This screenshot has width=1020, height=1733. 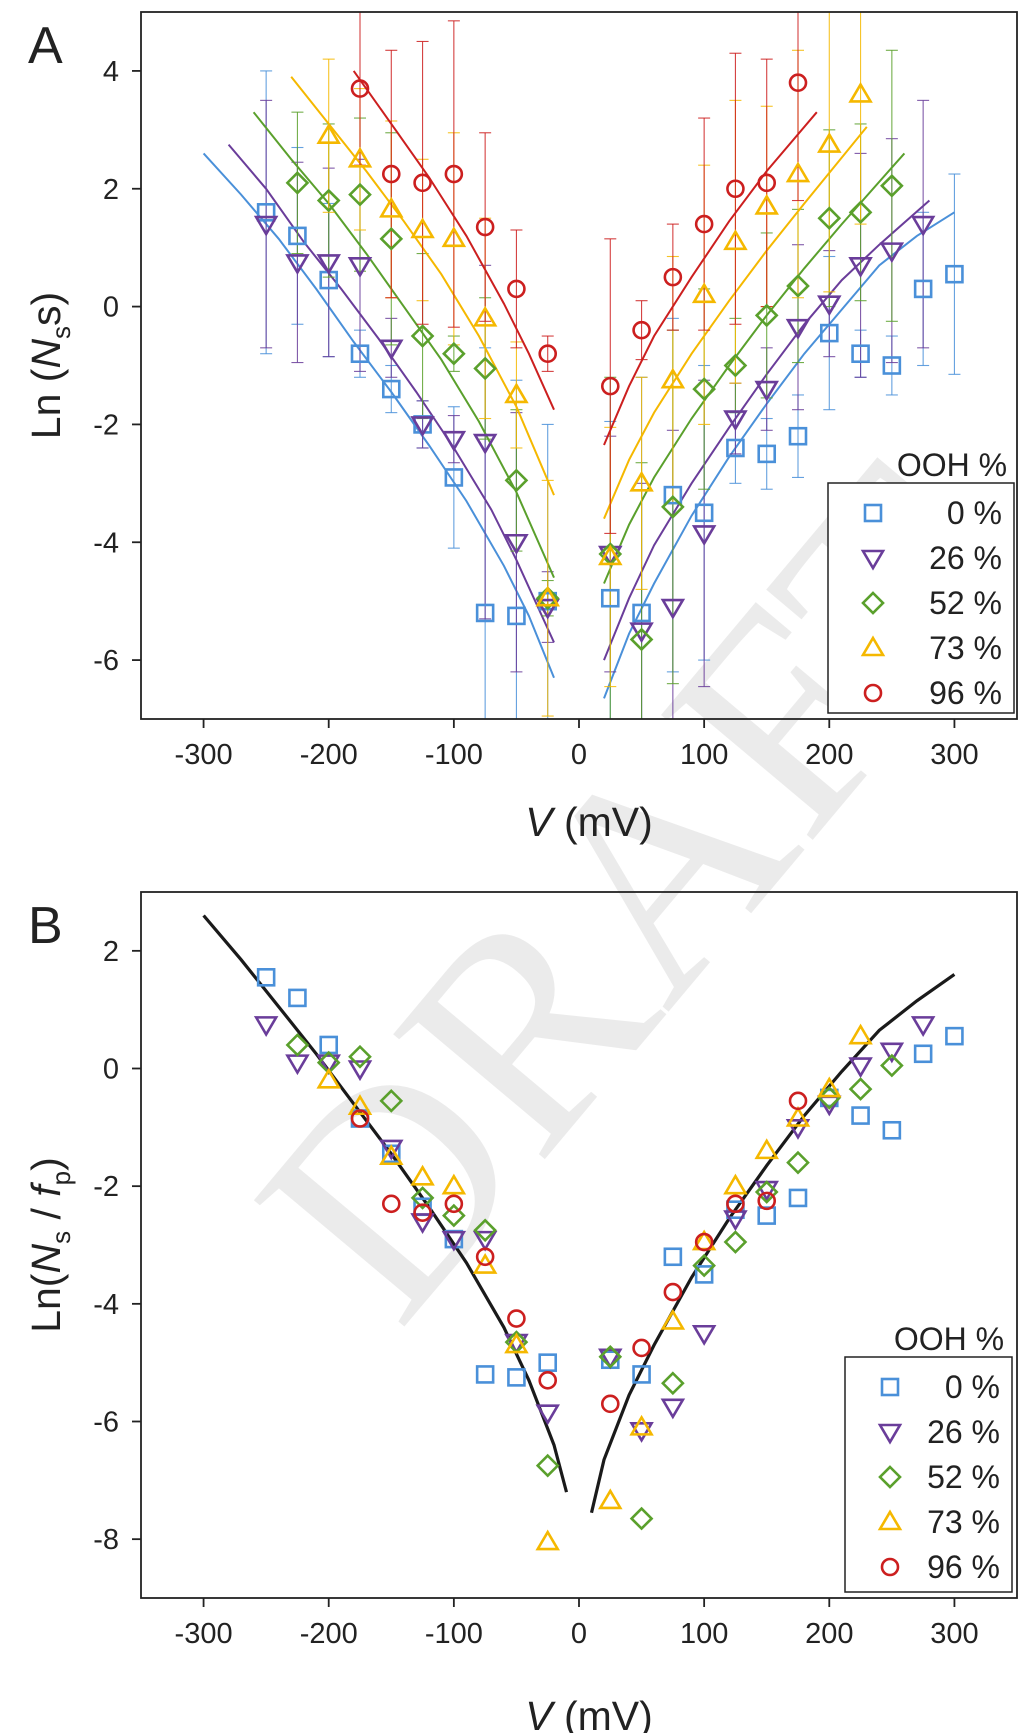 I want to click on x-tick-label: -100, so click(x=454, y=1634).